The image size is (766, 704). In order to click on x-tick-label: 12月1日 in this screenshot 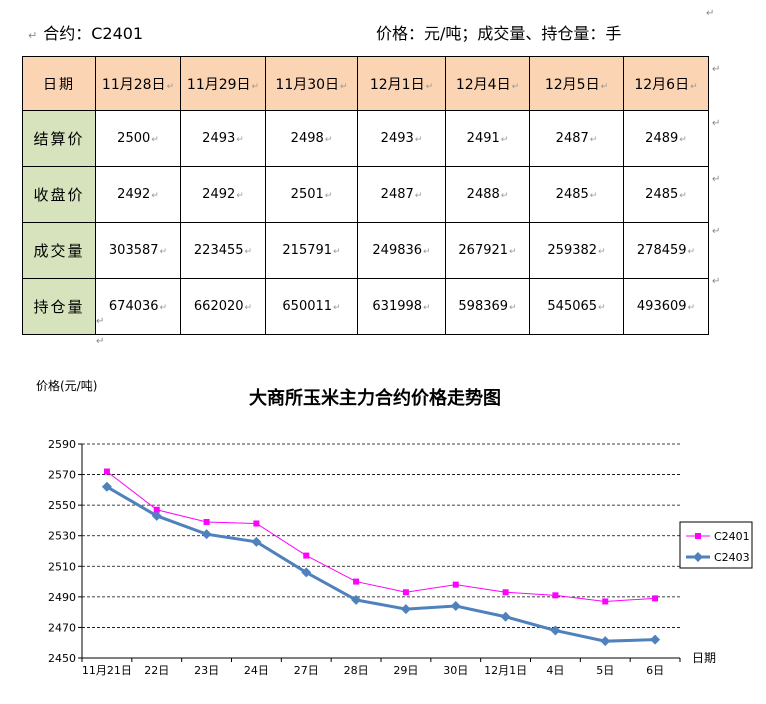, I will do `click(505, 670)`.